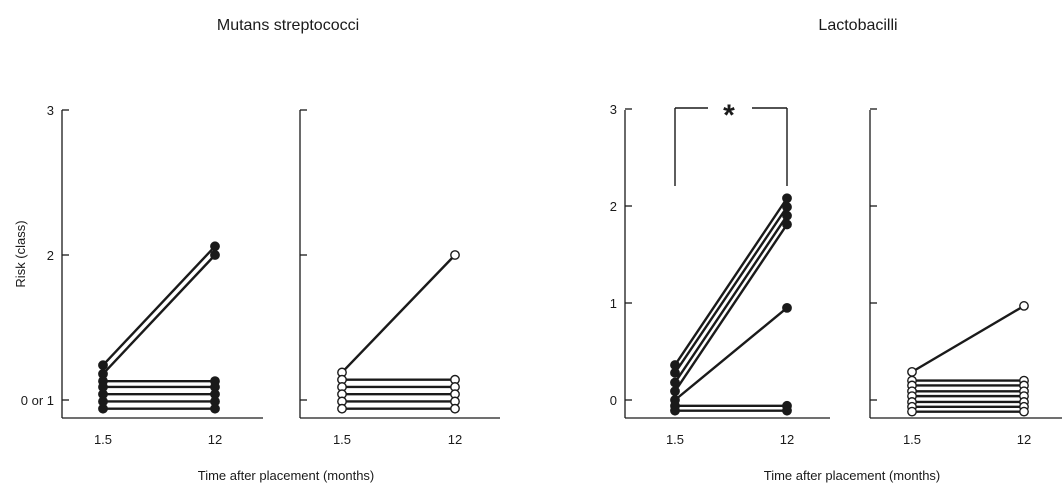 The image size is (1062, 484). What do you see at coordinates (613, 400) in the screenshot?
I see `y-tick-label: 0` at bounding box center [613, 400].